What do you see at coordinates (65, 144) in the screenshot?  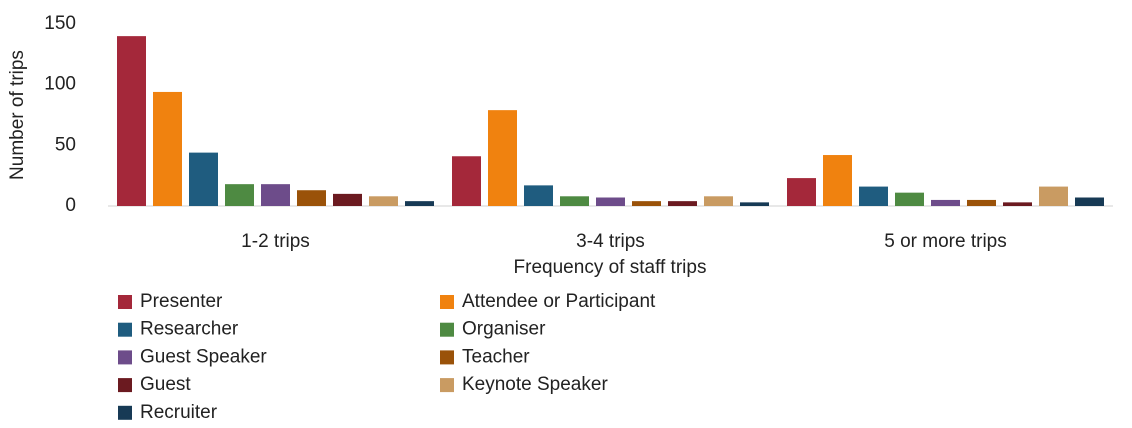 I see `y-tick-label: 50` at bounding box center [65, 144].